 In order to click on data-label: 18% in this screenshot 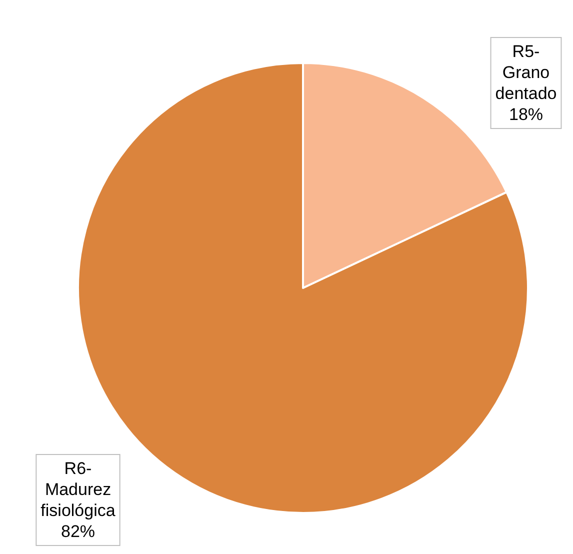, I will do `click(526, 114)`.